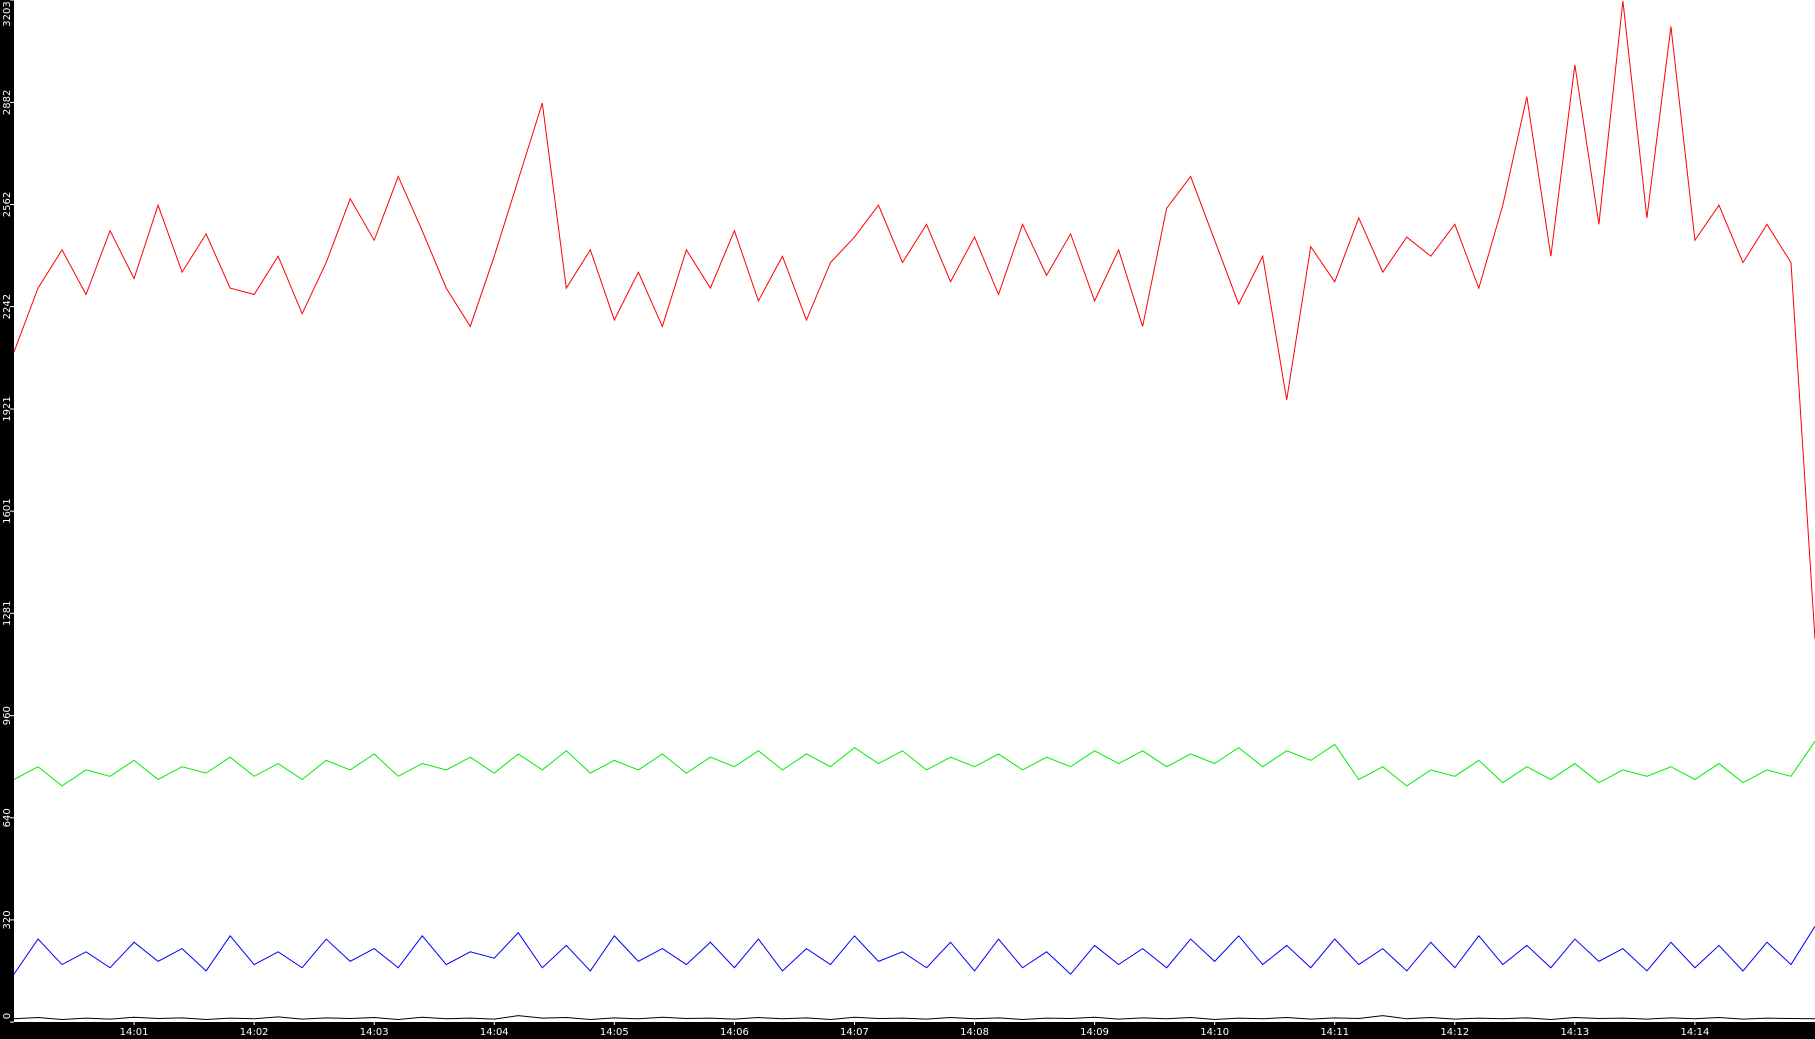 The height and width of the screenshot is (1039, 1815). Describe the element at coordinates (7, 510) in the screenshot. I see `y-tick-label: 1601` at that location.